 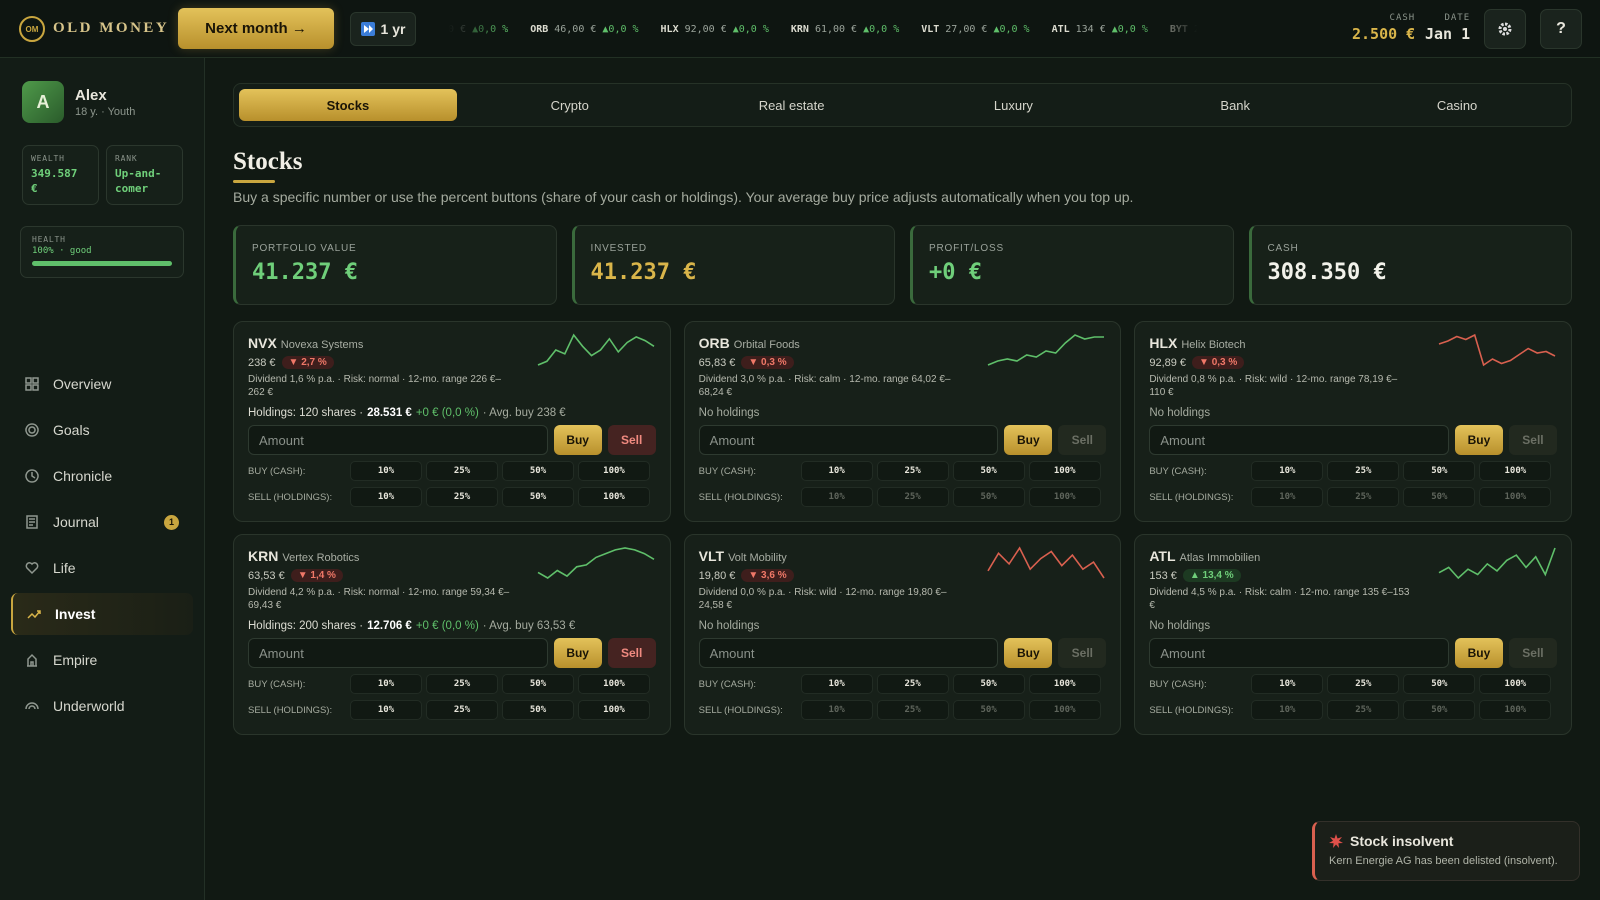 What do you see at coordinates (903, 497) in the screenshot?
I see `percent-row: SELL (HOLDINGS): 10% 25% 50% 100%` at bounding box center [903, 497].